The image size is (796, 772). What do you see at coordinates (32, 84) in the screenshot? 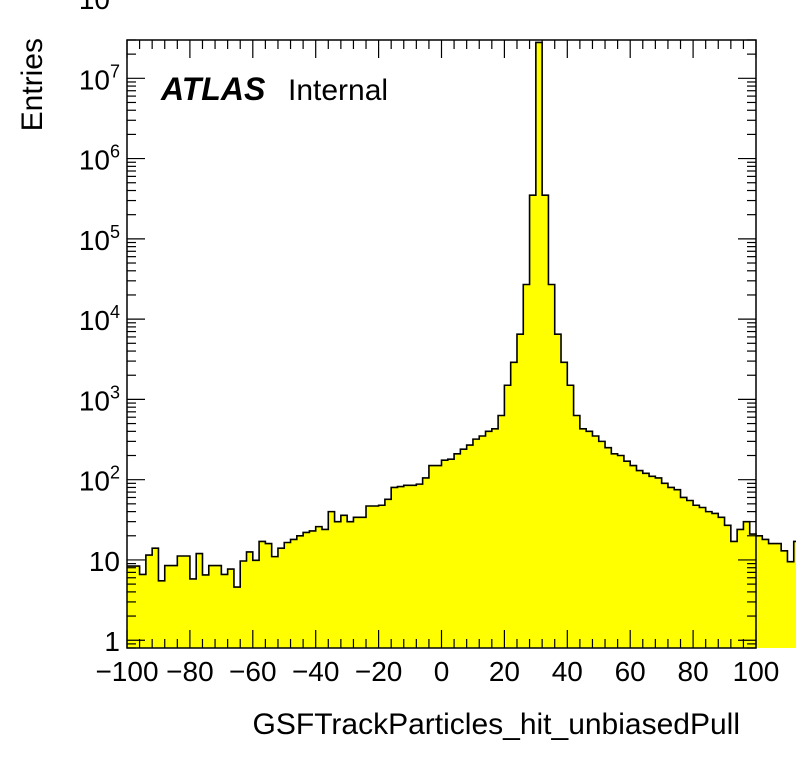
I see `y-axis-label: Entries` at bounding box center [32, 84].